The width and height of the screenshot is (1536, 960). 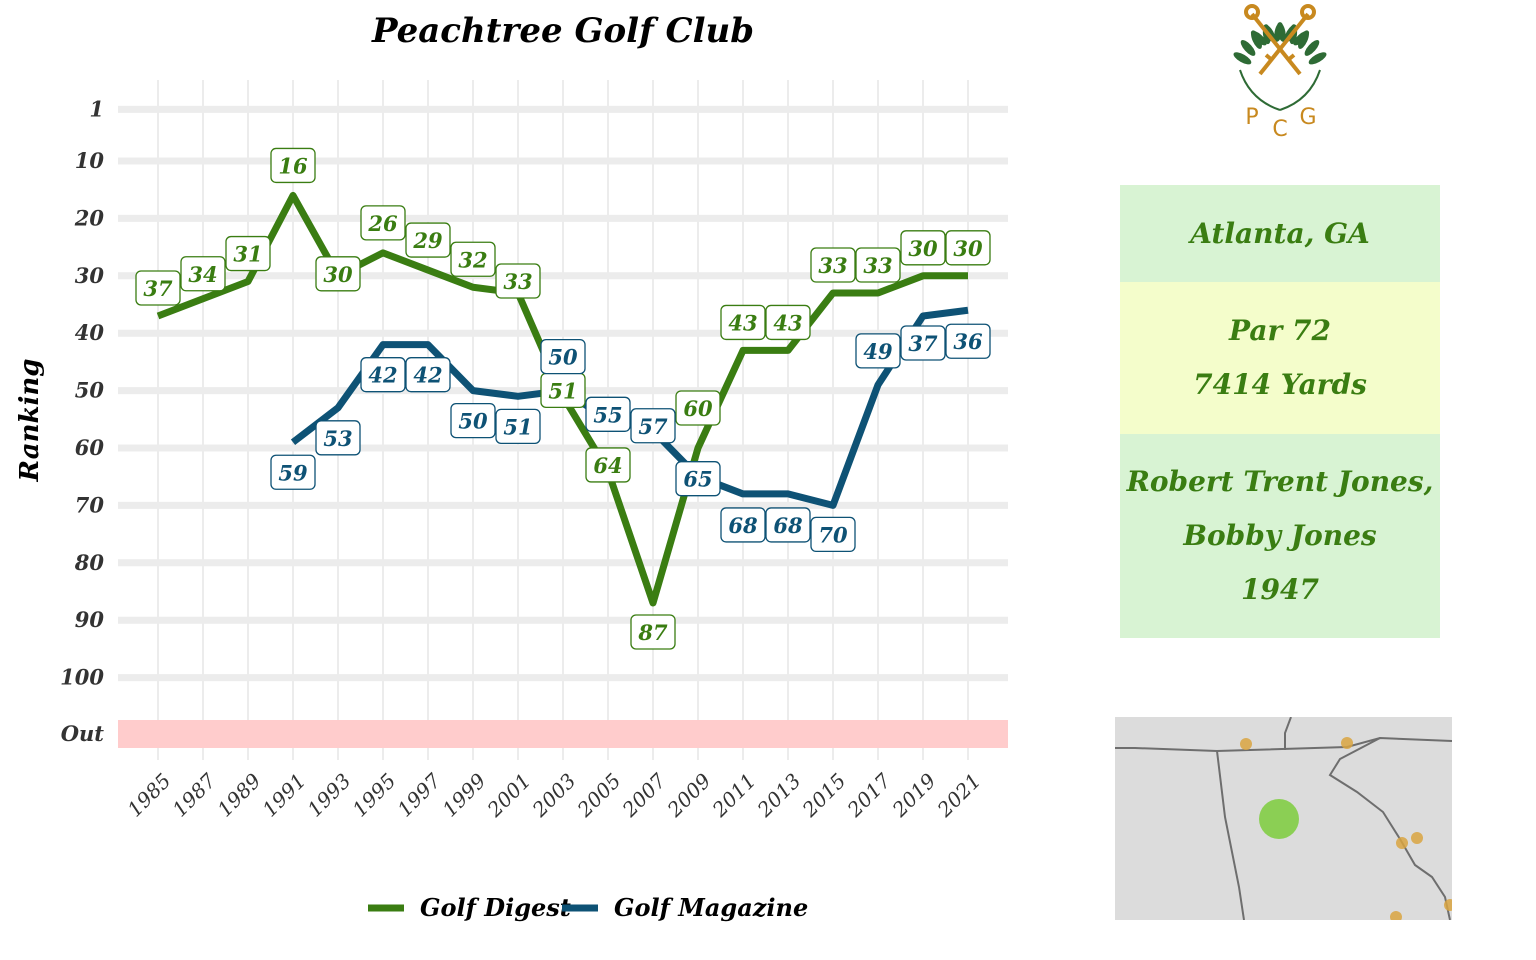 I want to click on data-label: 29, so click(x=428, y=240).